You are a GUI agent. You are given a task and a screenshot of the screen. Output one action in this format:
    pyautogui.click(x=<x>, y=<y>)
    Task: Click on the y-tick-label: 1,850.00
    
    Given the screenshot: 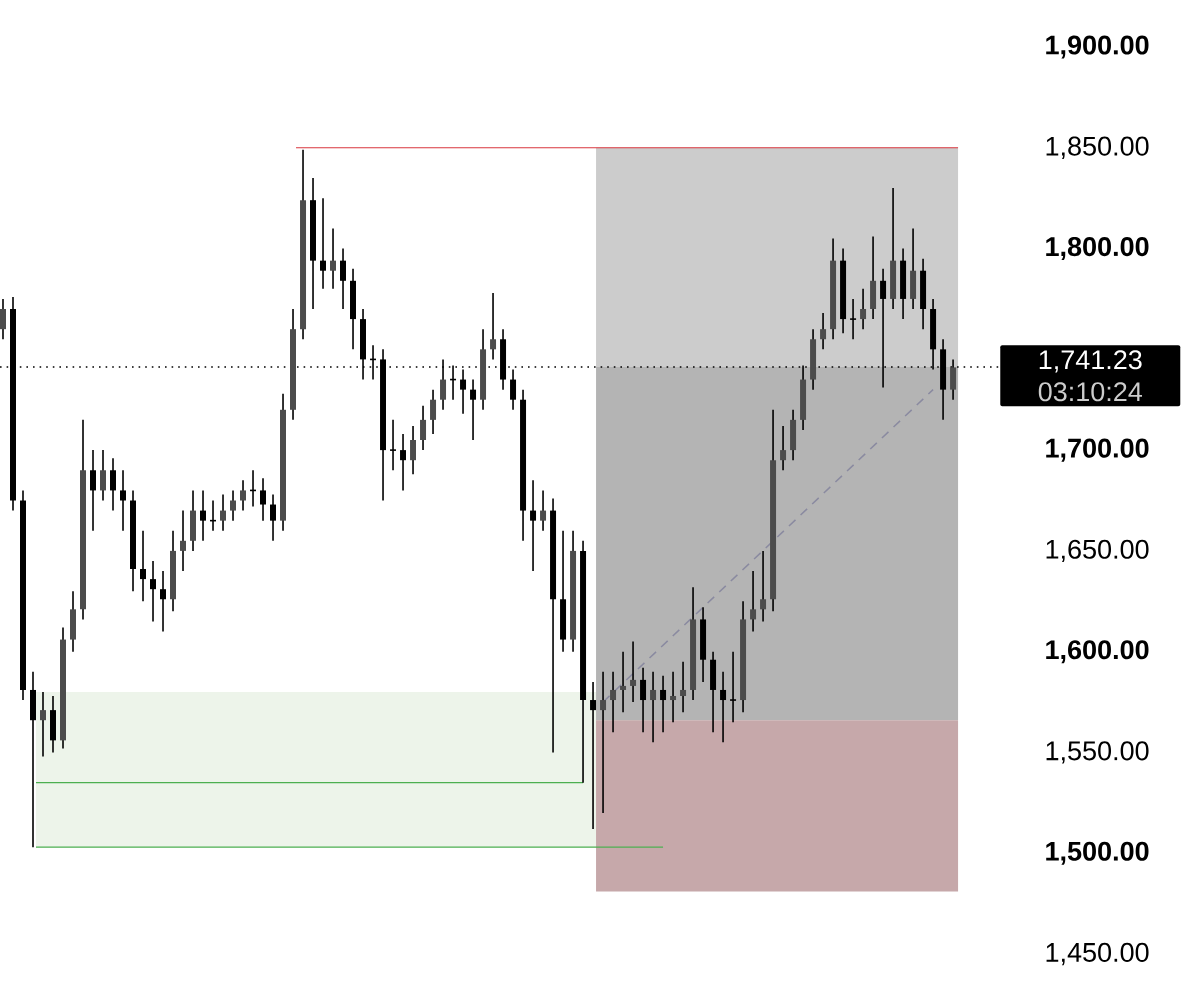 What is the action you would take?
    pyautogui.click(x=1097, y=147)
    